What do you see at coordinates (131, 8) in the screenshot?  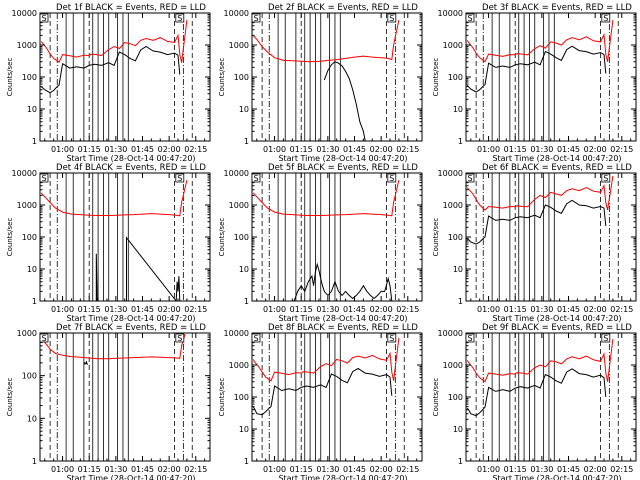 I see `panel-title: Det 1f BLACK = Events, RED = LLD` at bounding box center [131, 8].